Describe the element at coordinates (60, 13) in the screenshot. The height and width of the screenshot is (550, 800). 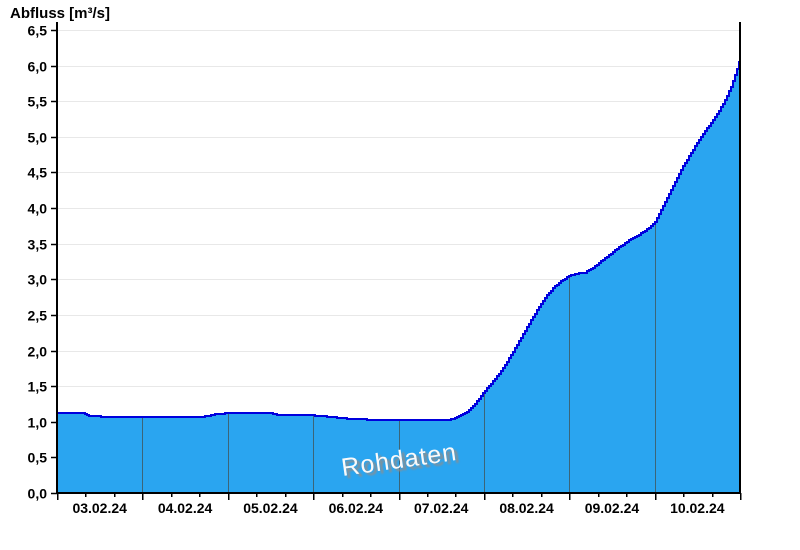
I see `y-axis-title: Abfluss [m³/s]` at that location.